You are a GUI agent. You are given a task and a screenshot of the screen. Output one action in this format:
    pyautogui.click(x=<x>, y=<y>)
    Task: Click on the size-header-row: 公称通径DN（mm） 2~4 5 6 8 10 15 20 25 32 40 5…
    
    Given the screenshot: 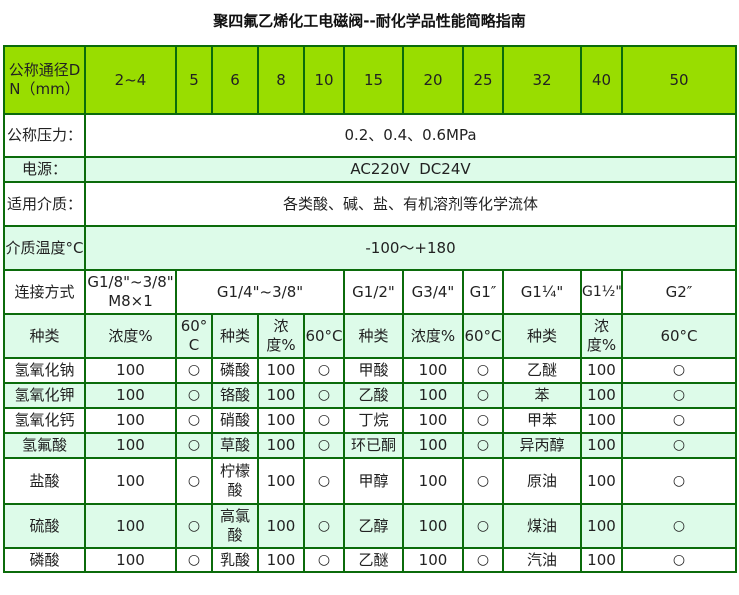 What is the action you would take?
    pyautogui.click(x=370, y=80)
    